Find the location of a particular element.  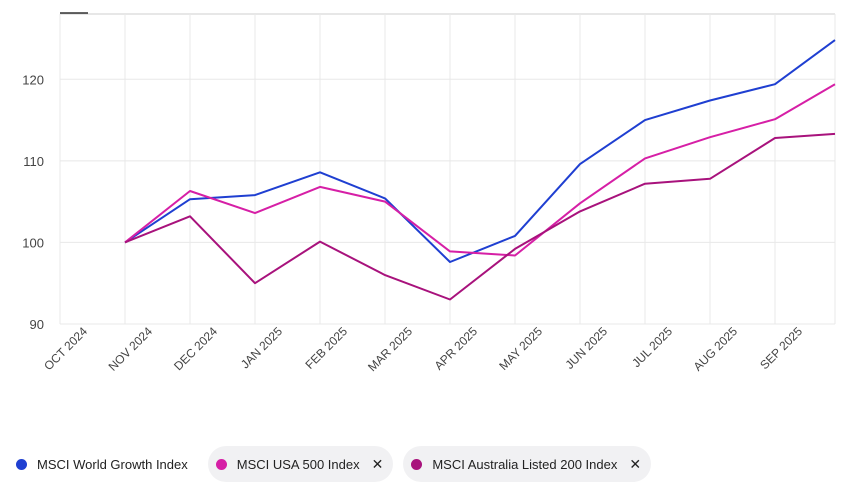

y-axis: 90 100 110 120 is located at coordinates (33, 202).